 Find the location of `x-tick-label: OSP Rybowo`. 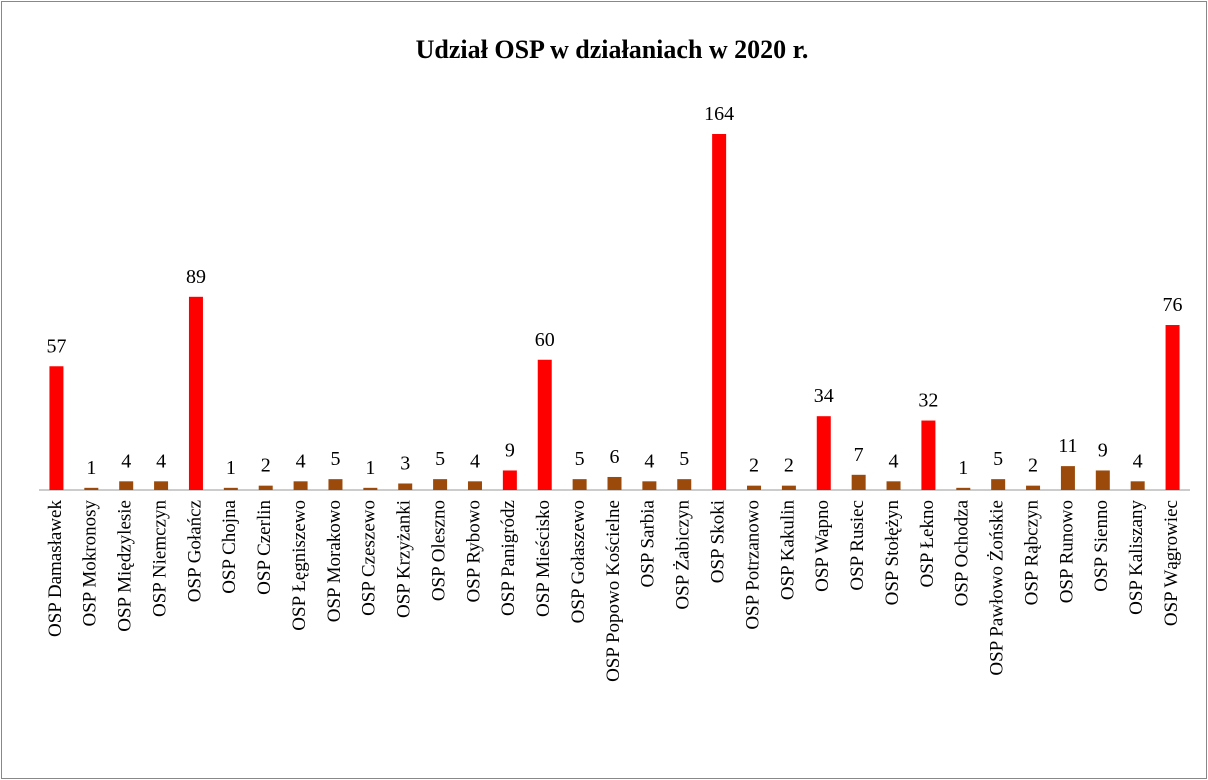

x-tick-label: OSP Rybowo is located at coordinates (473, 551).